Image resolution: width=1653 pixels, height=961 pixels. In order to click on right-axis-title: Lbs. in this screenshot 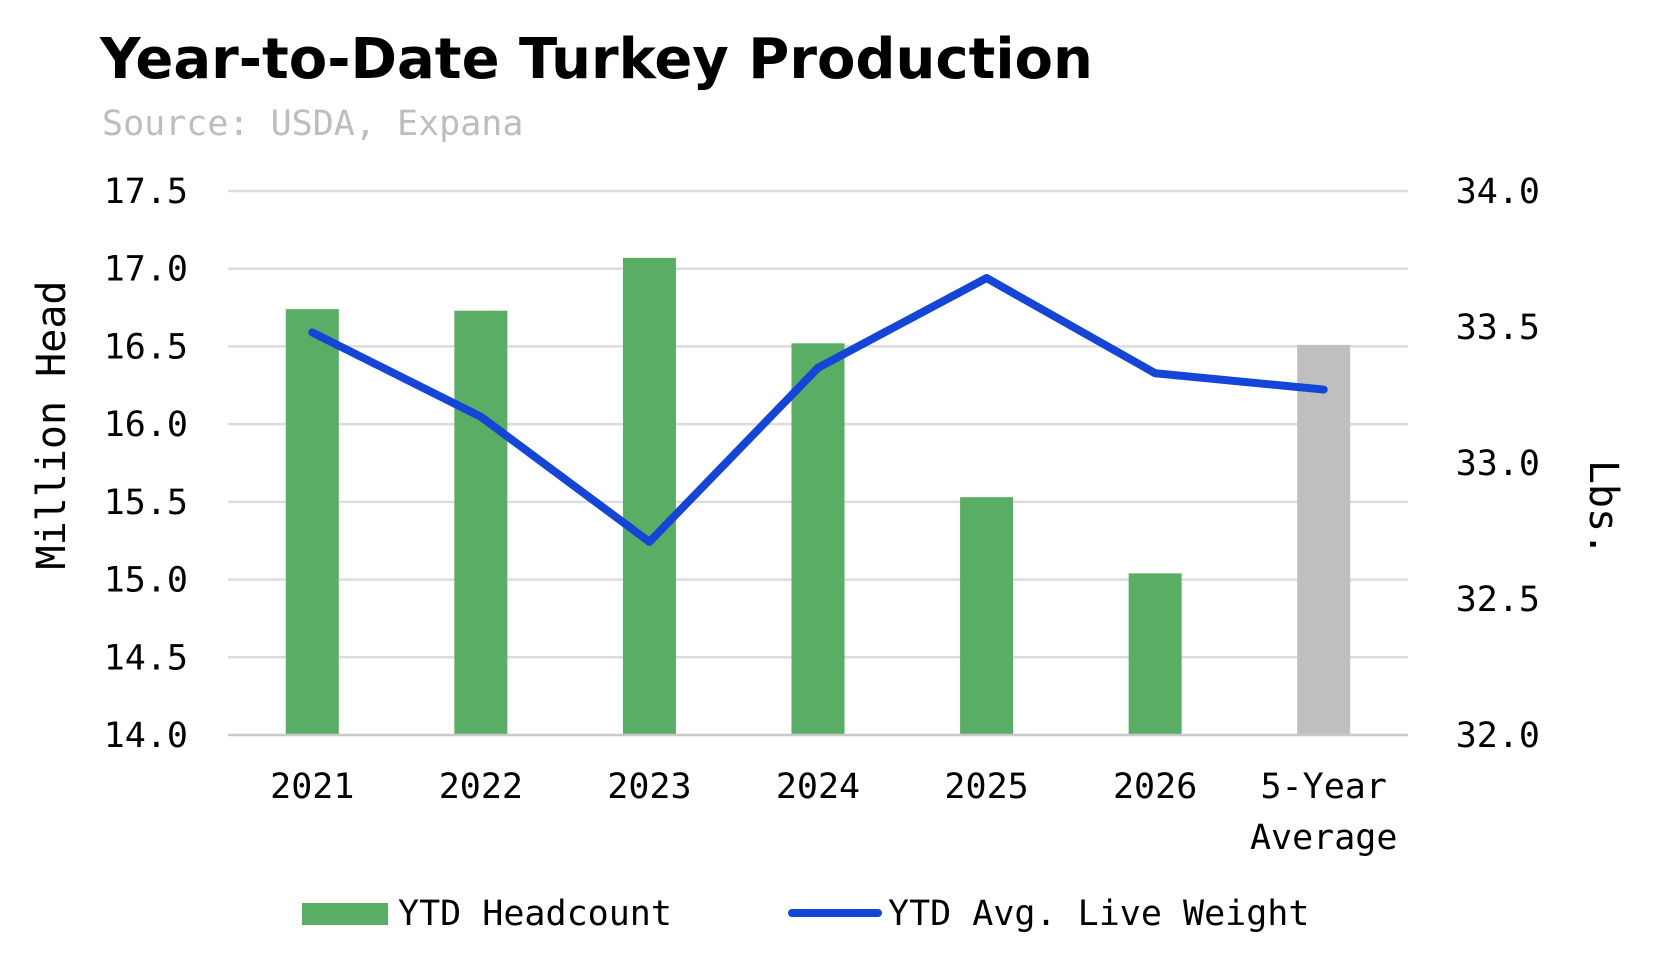, I will do `click(1603, 508)`.